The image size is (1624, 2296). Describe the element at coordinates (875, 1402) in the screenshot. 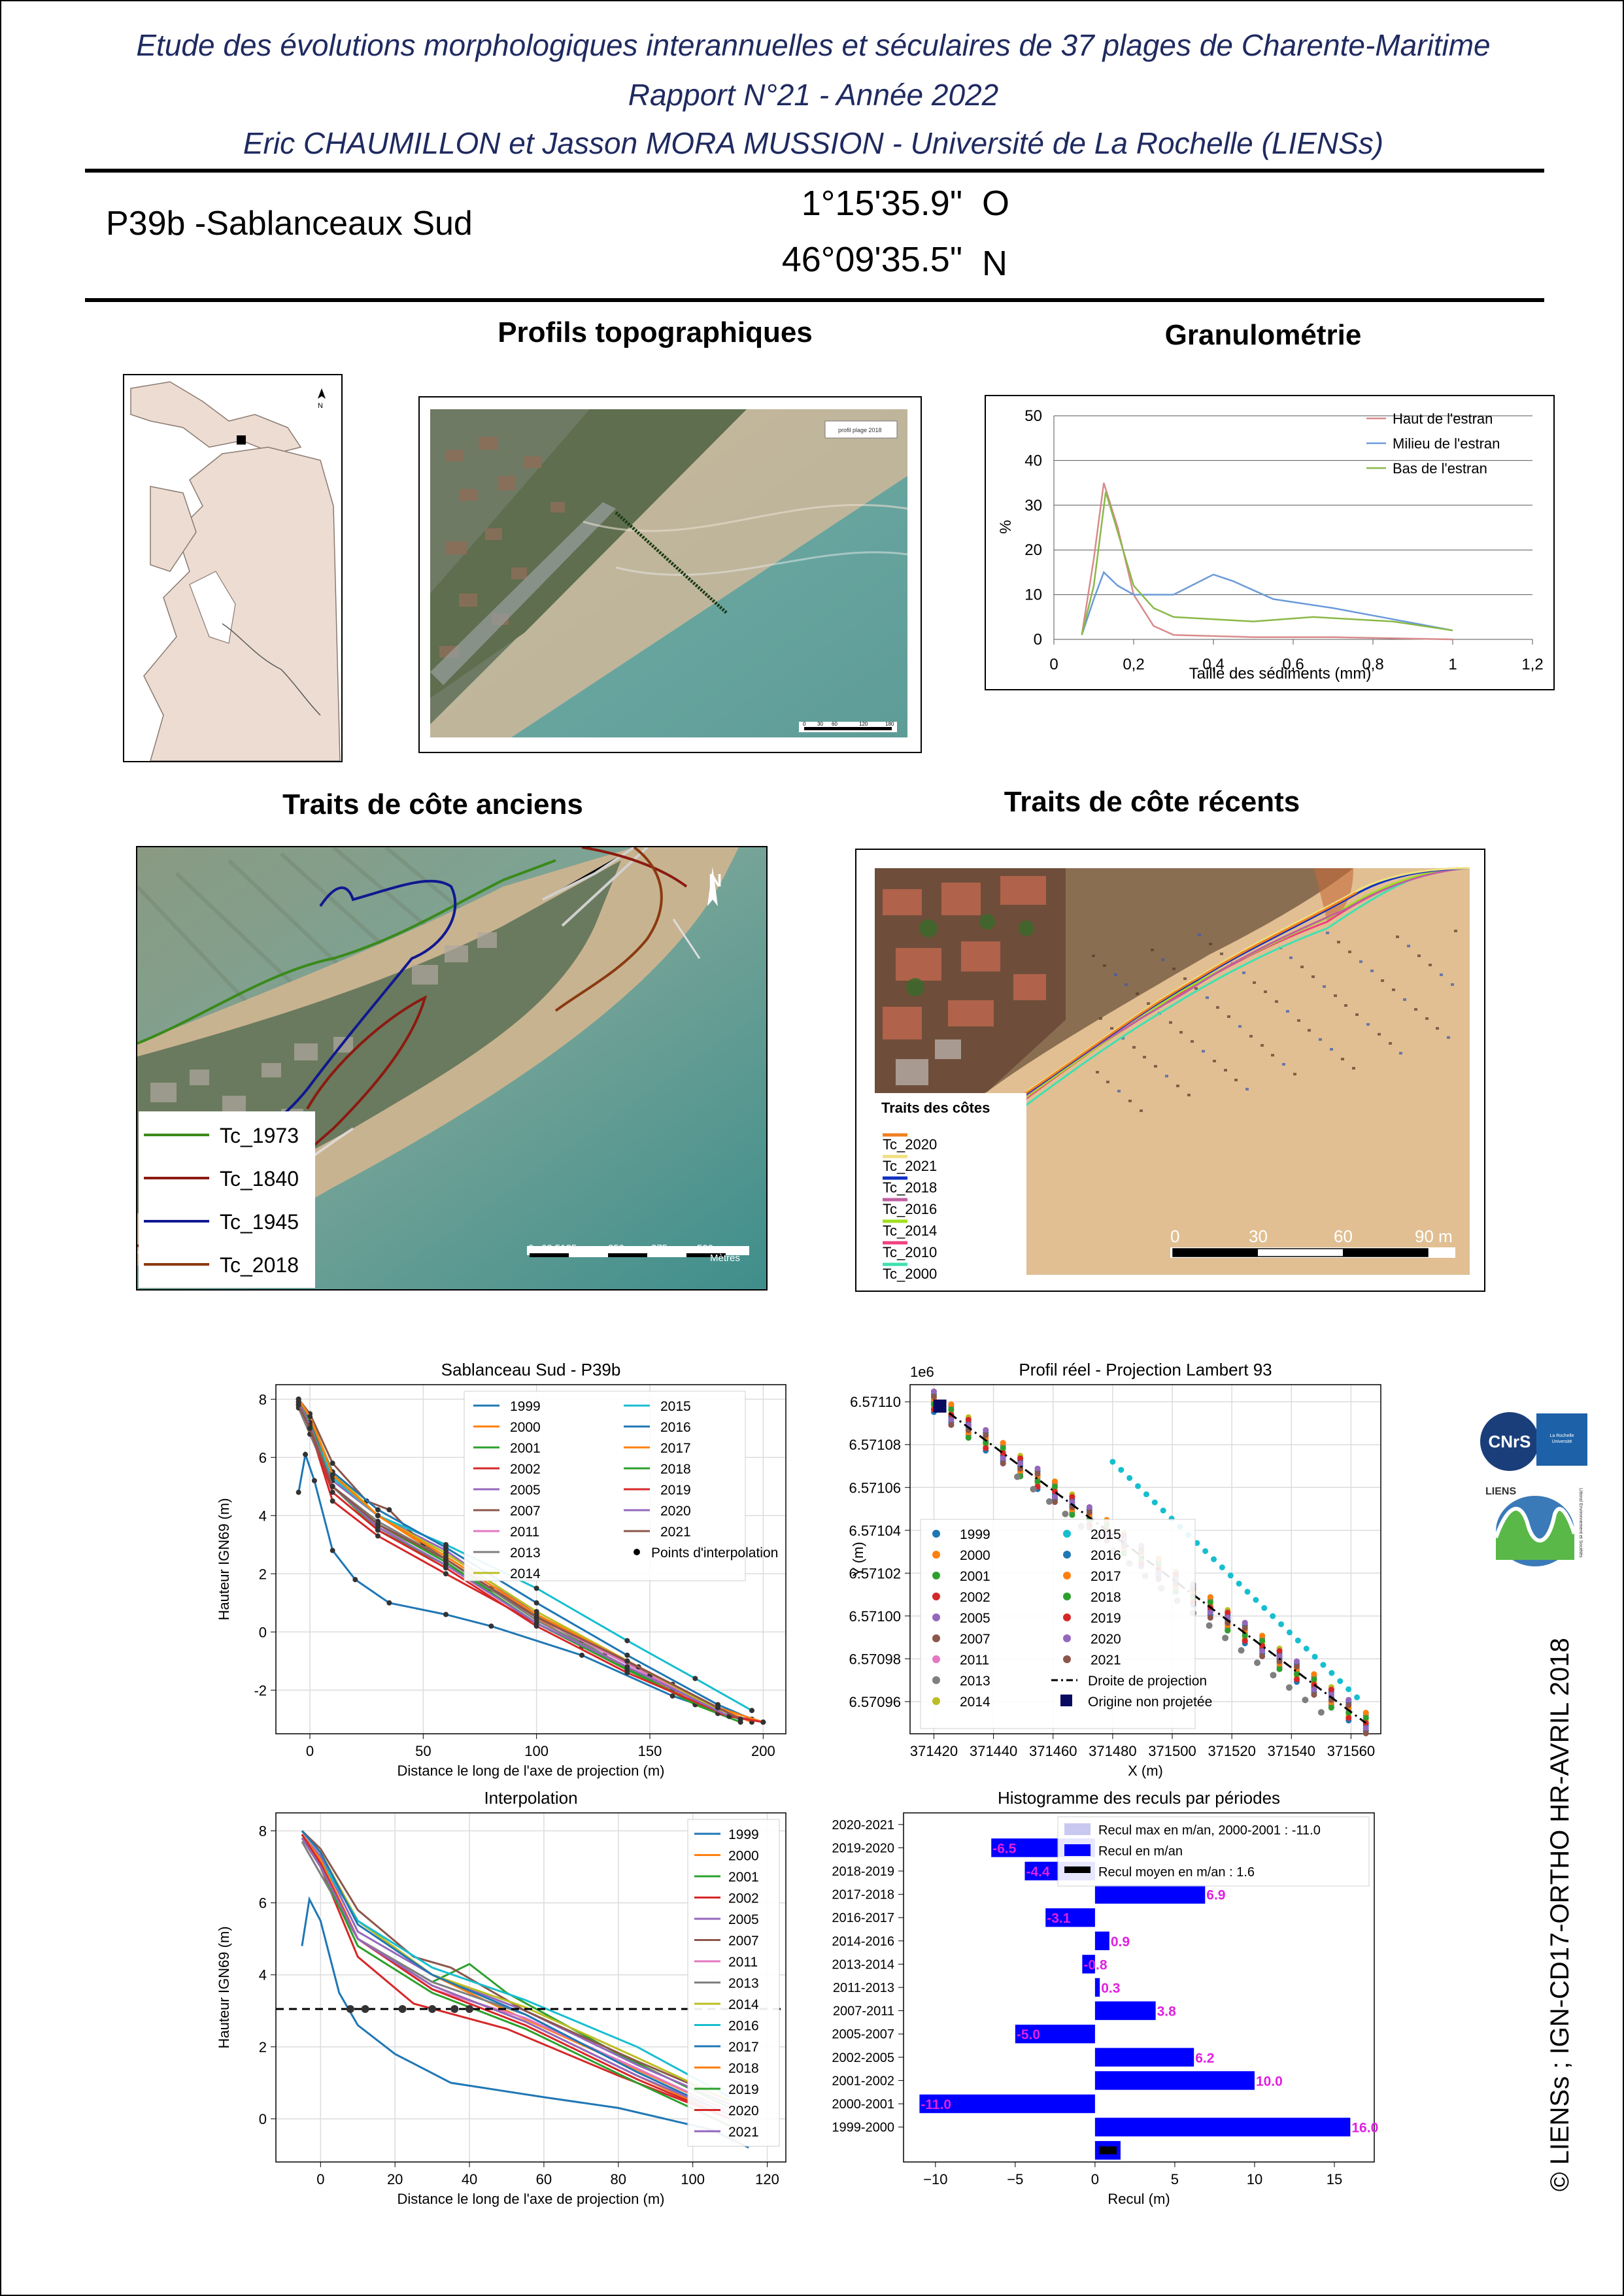

I see `reel-ytick: 6.57110` at that location.